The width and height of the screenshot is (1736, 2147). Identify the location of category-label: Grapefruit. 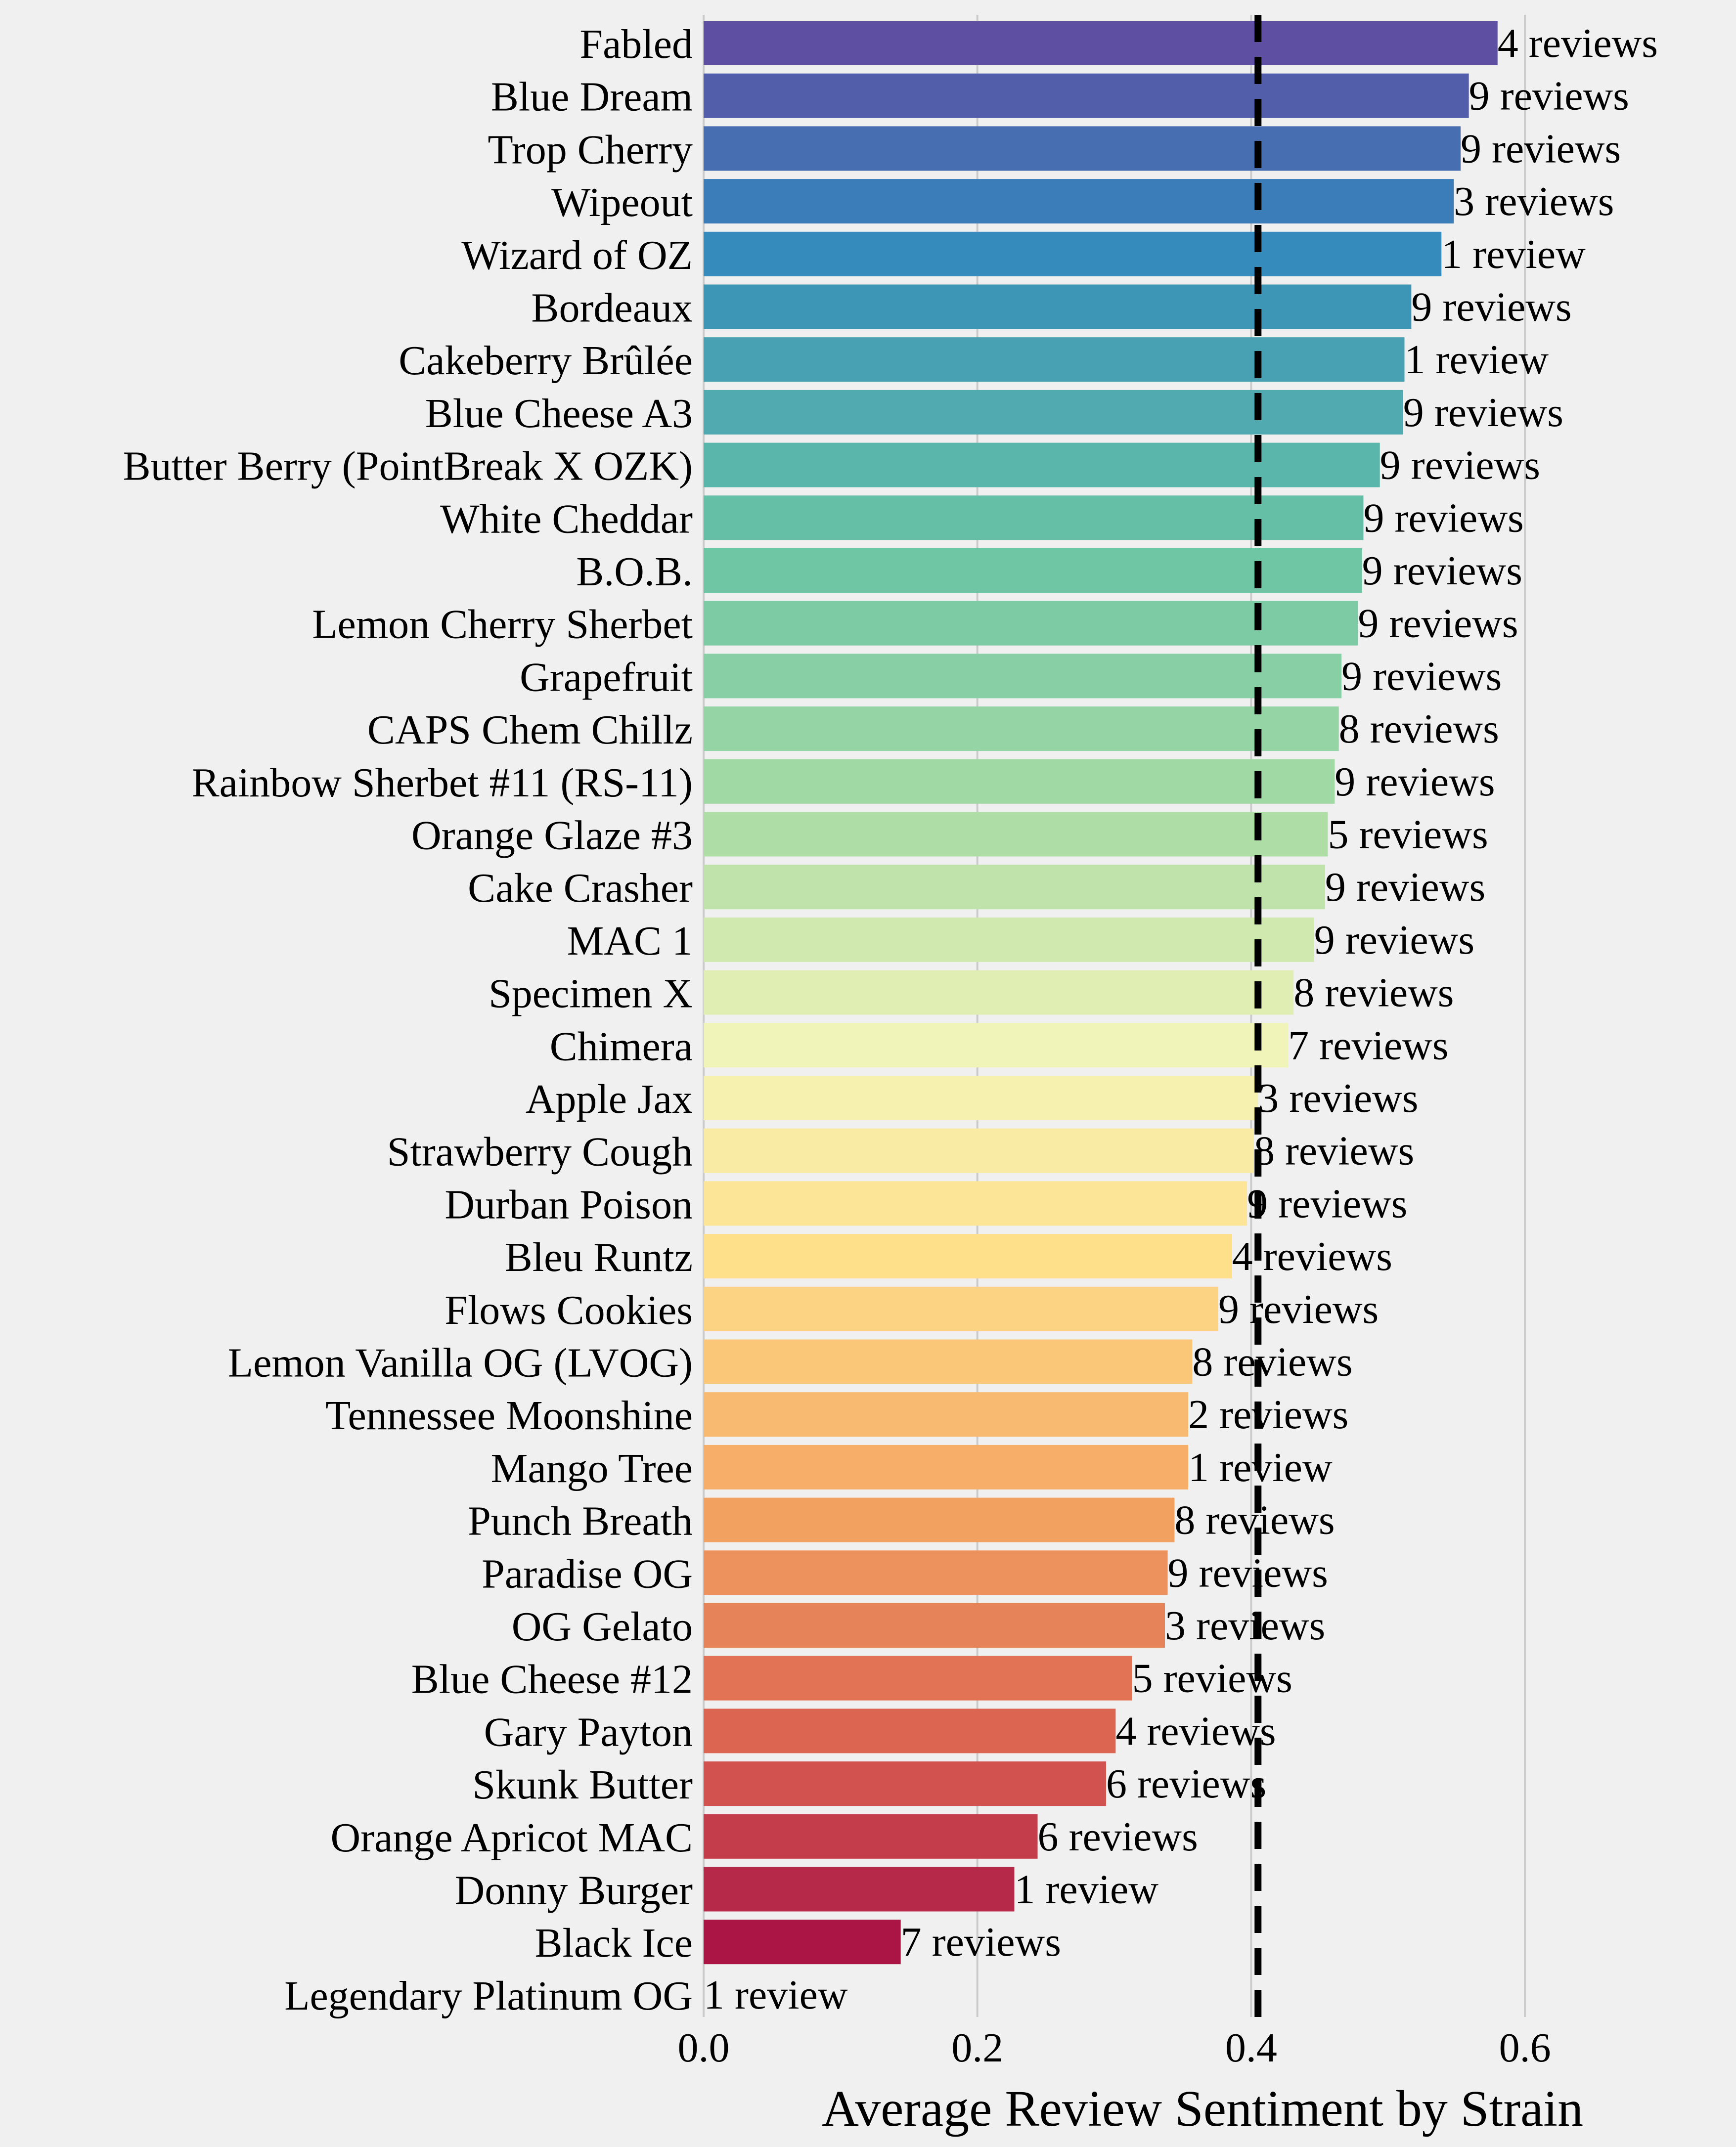
(606, 677).